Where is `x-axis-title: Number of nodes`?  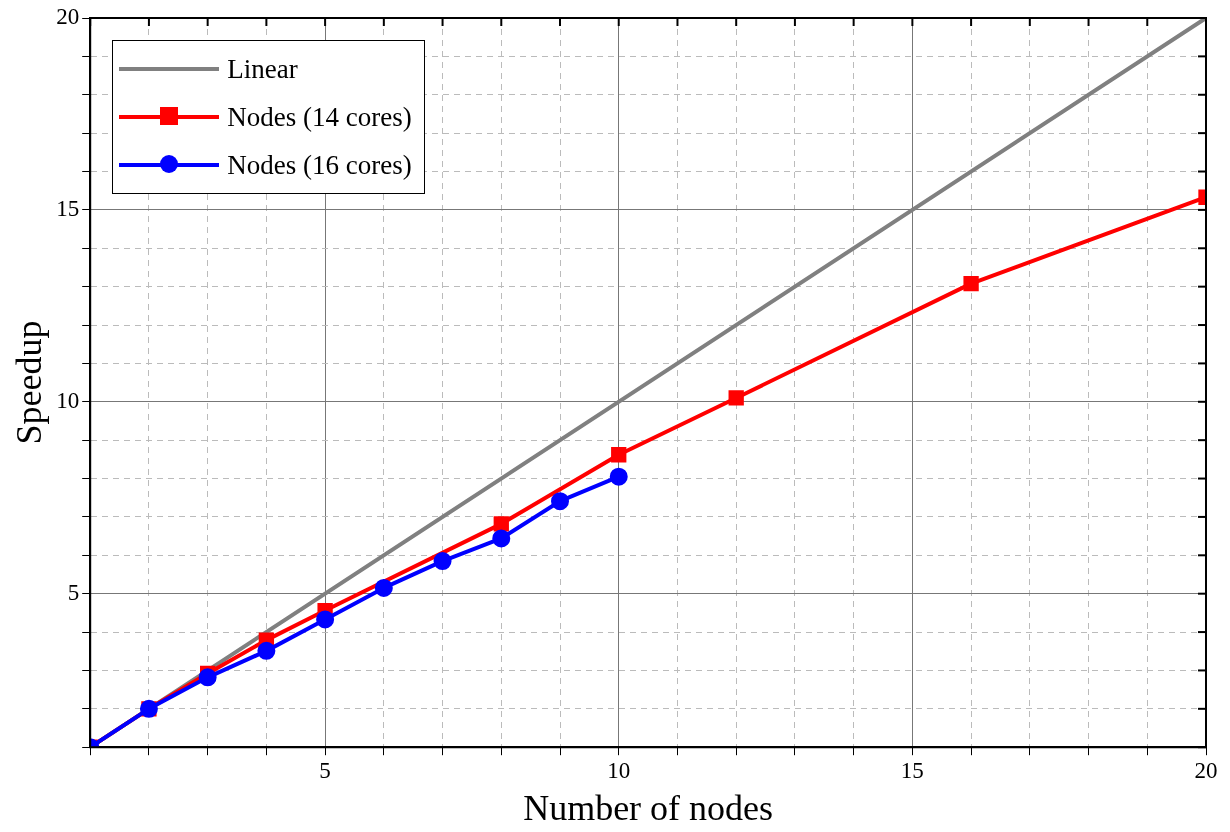
x-axis-title: Number of nodes is located at coordinates (648, 807).